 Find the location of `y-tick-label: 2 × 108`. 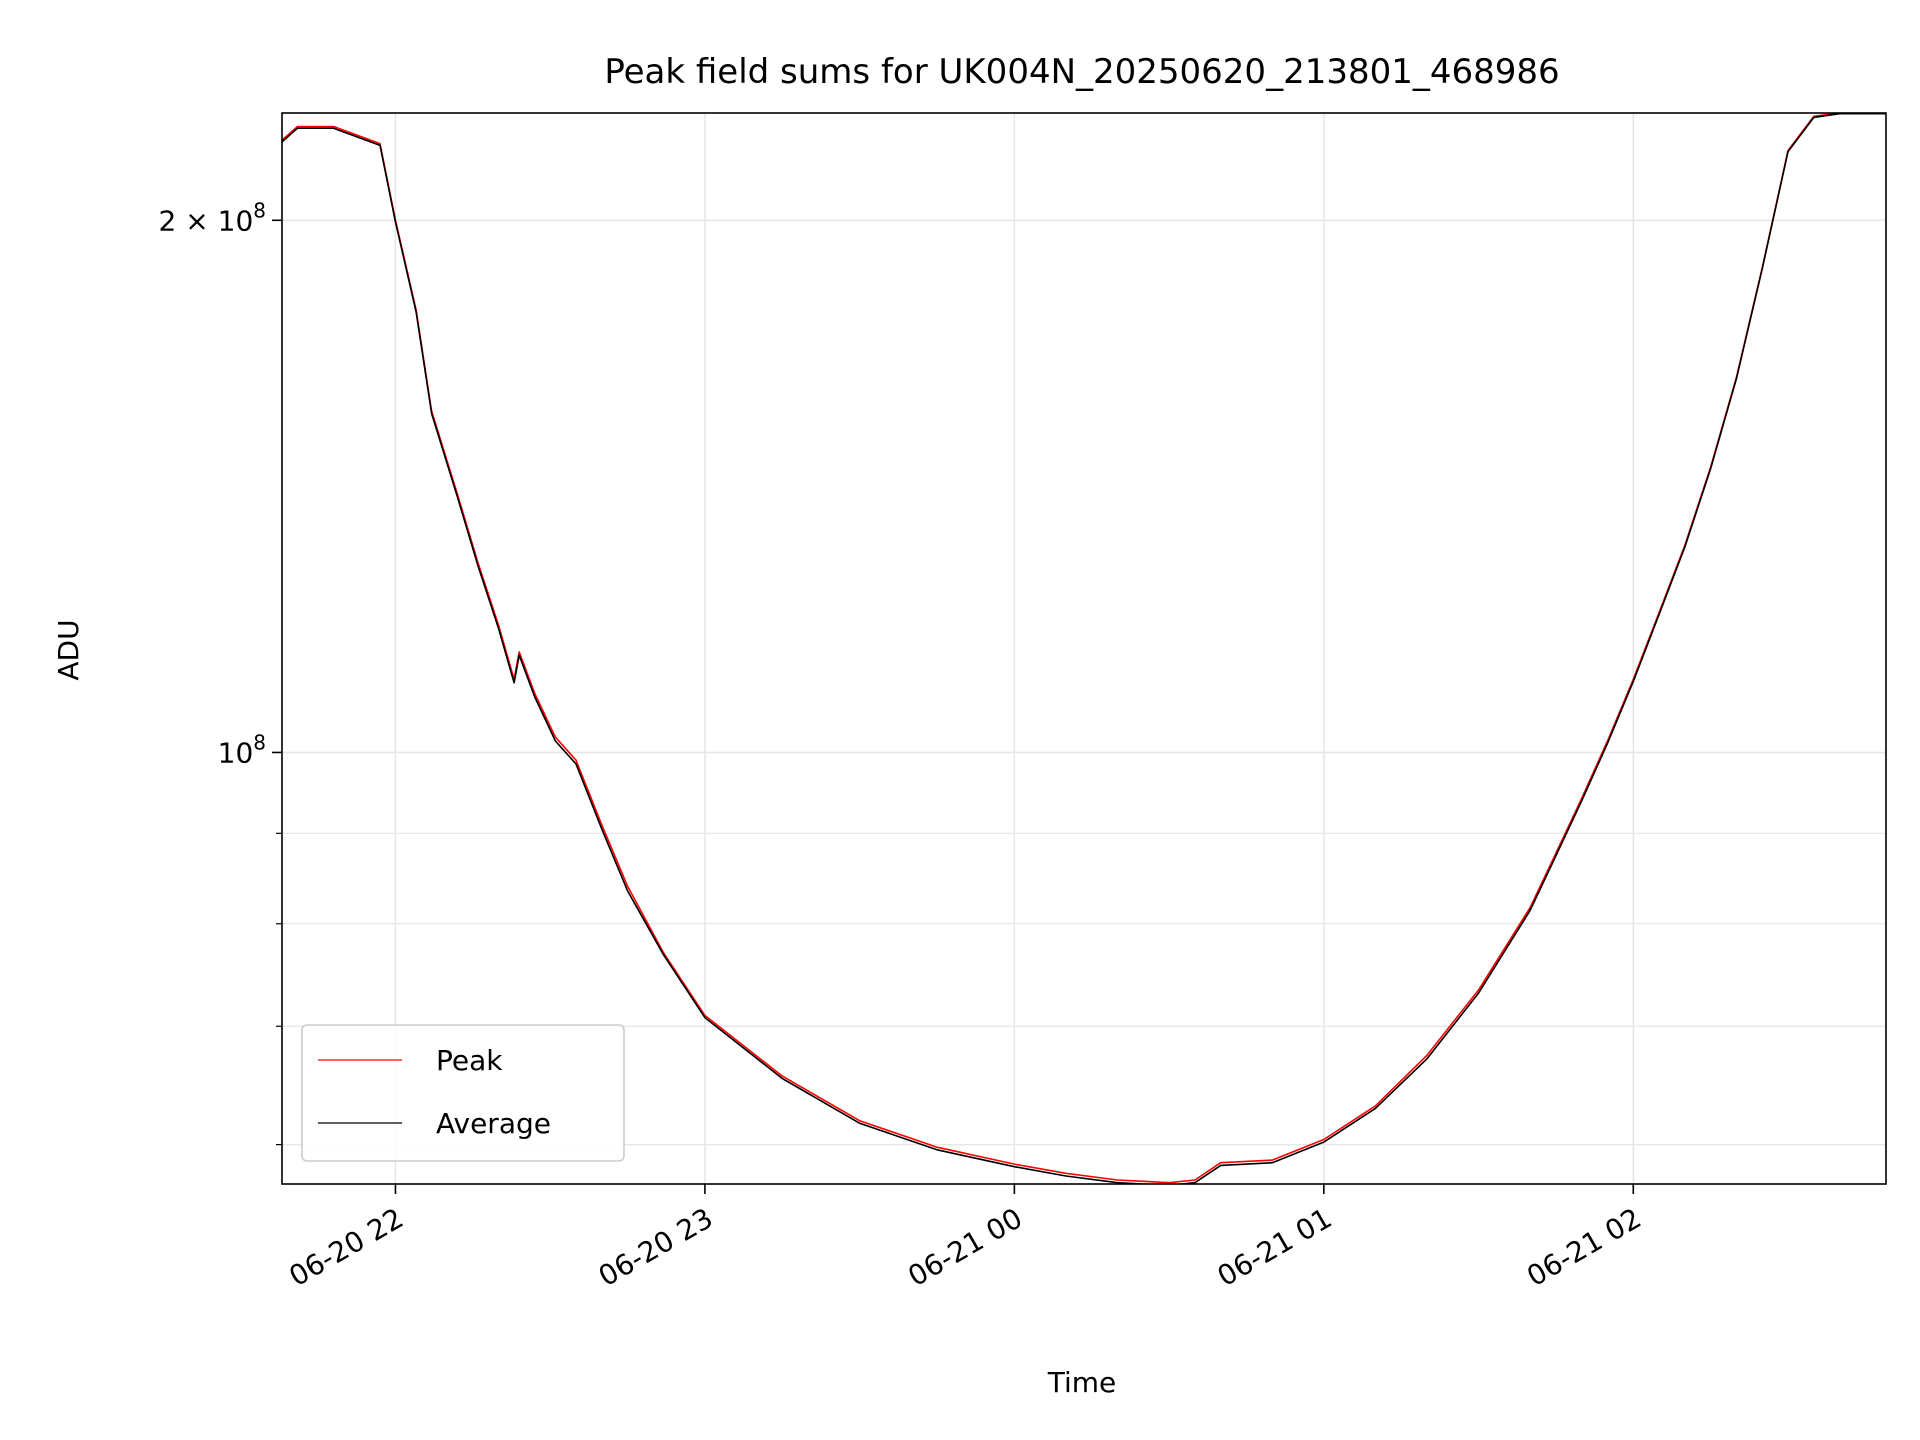

y-tick-label: 2 × 108 is located at coordinates (212, 217).